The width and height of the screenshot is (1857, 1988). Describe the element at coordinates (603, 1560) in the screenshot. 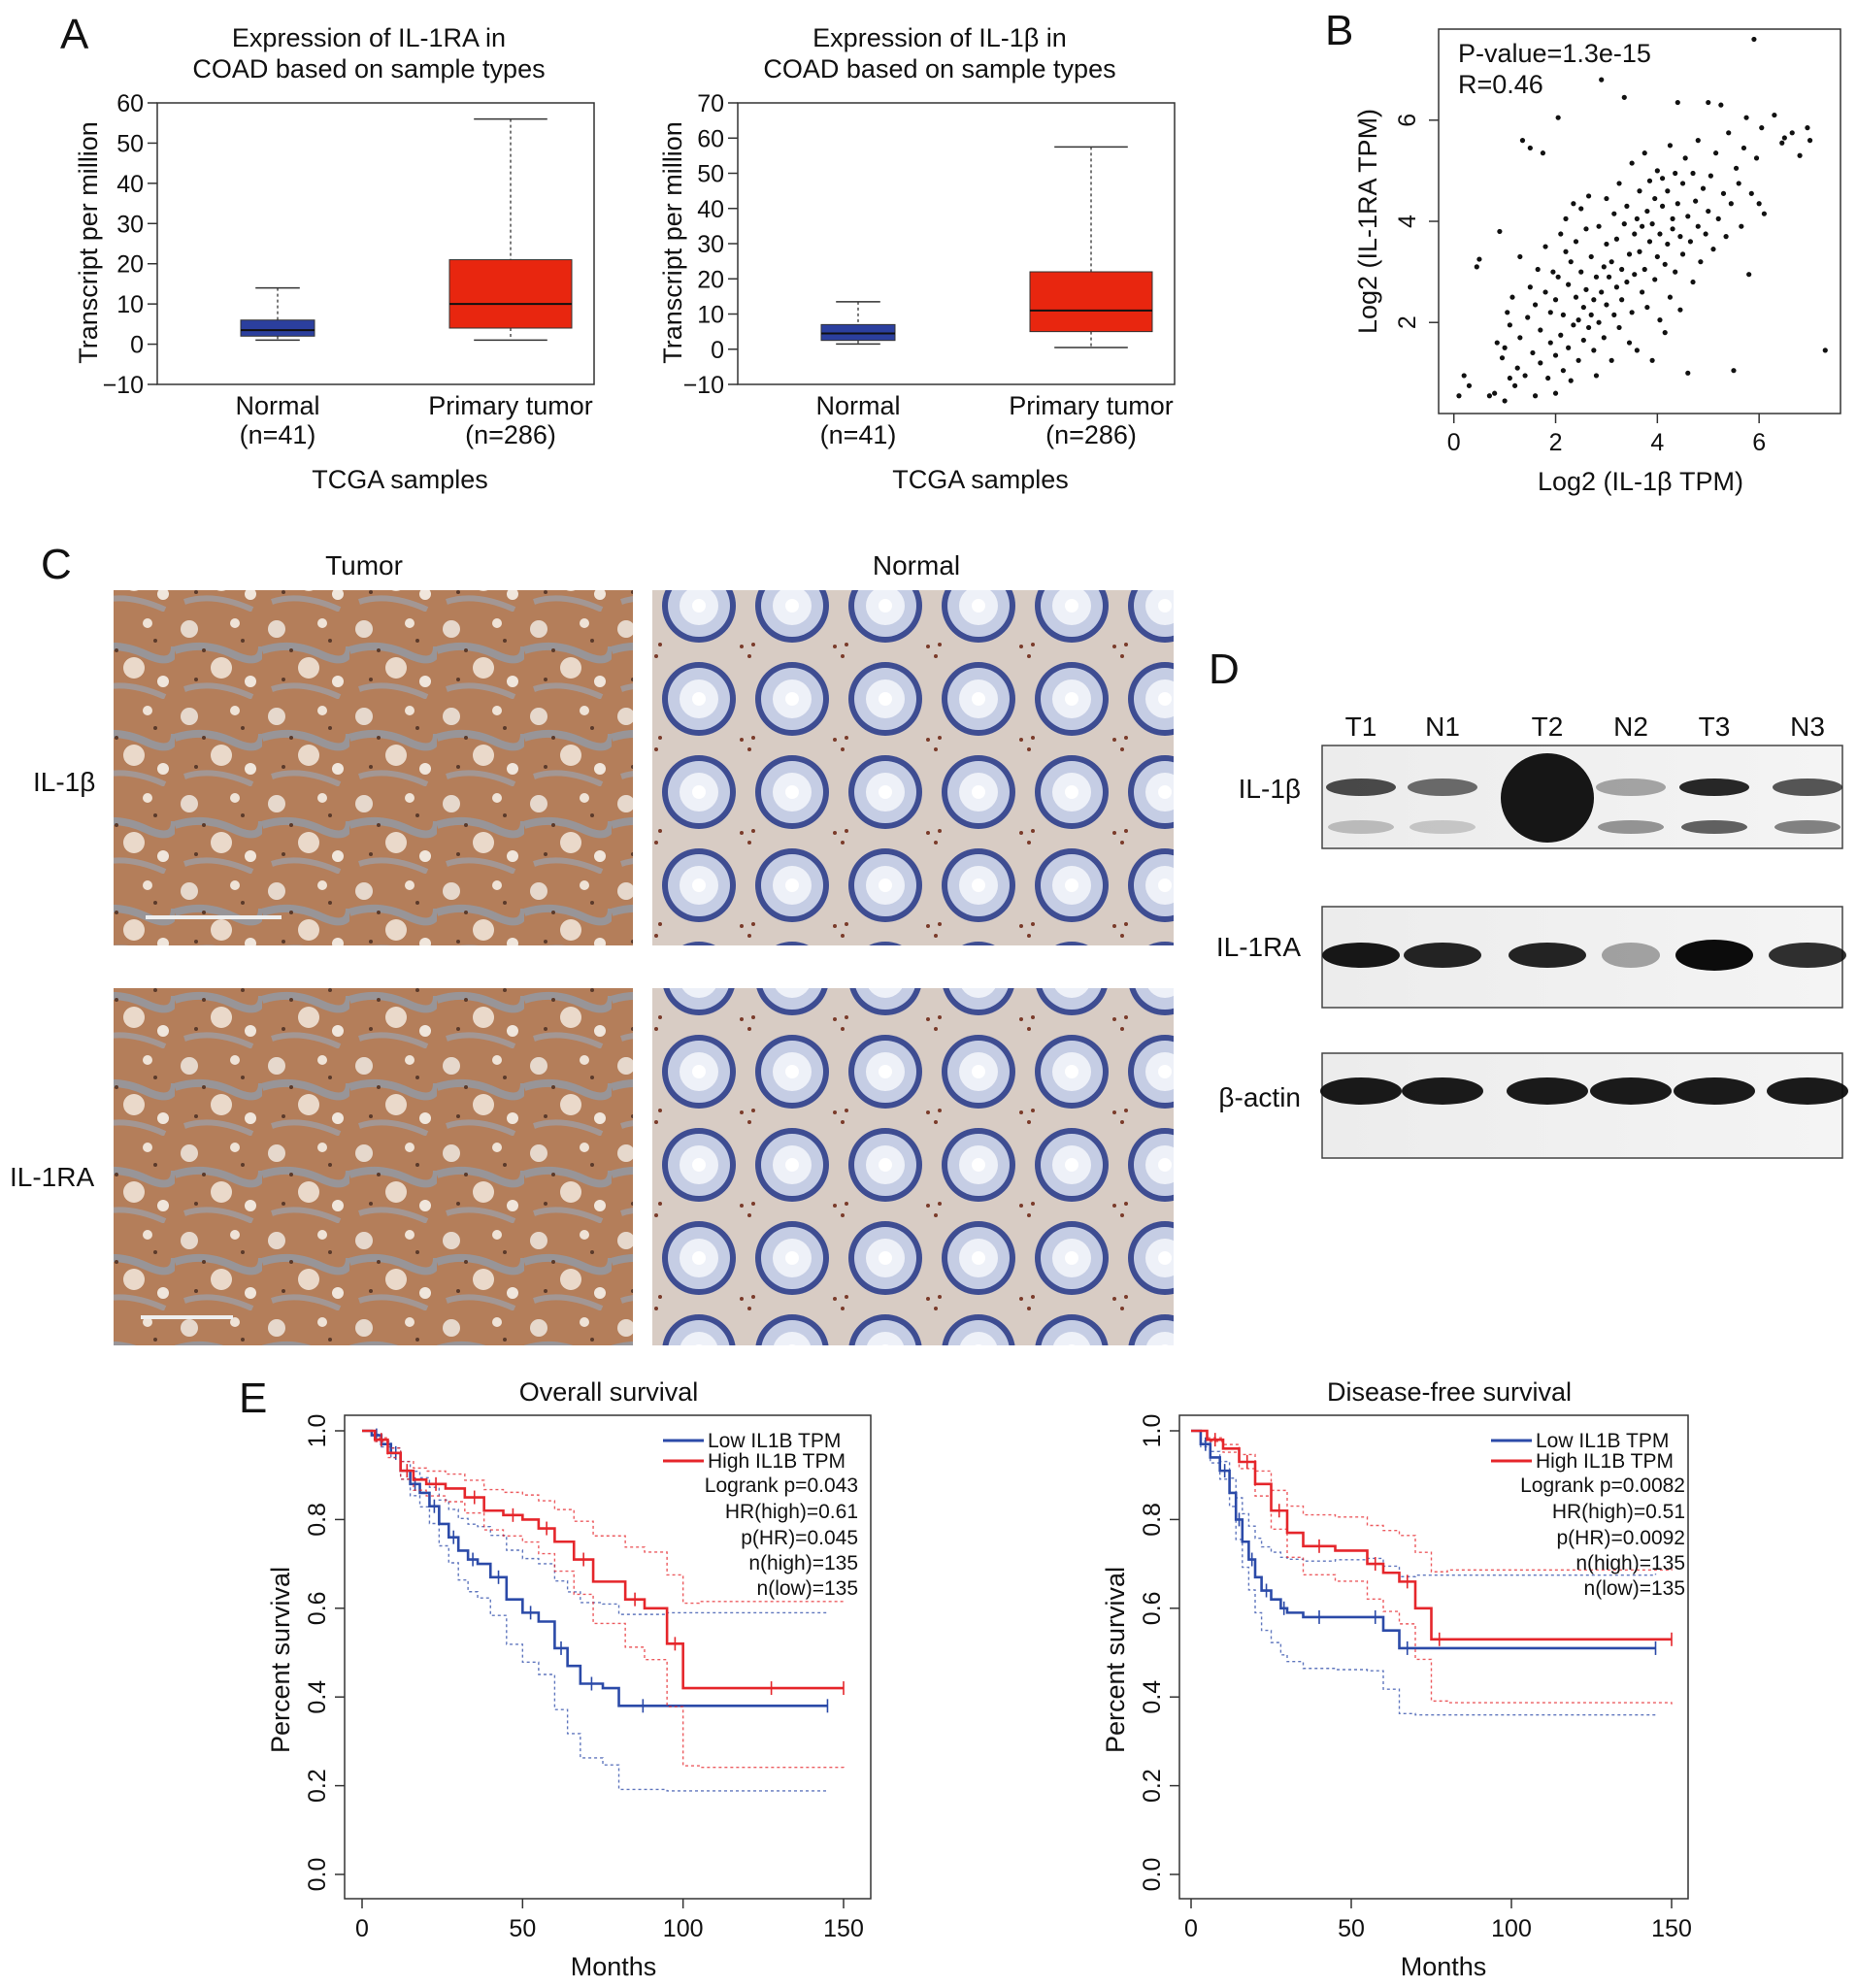

I see `curve-high` at that location.